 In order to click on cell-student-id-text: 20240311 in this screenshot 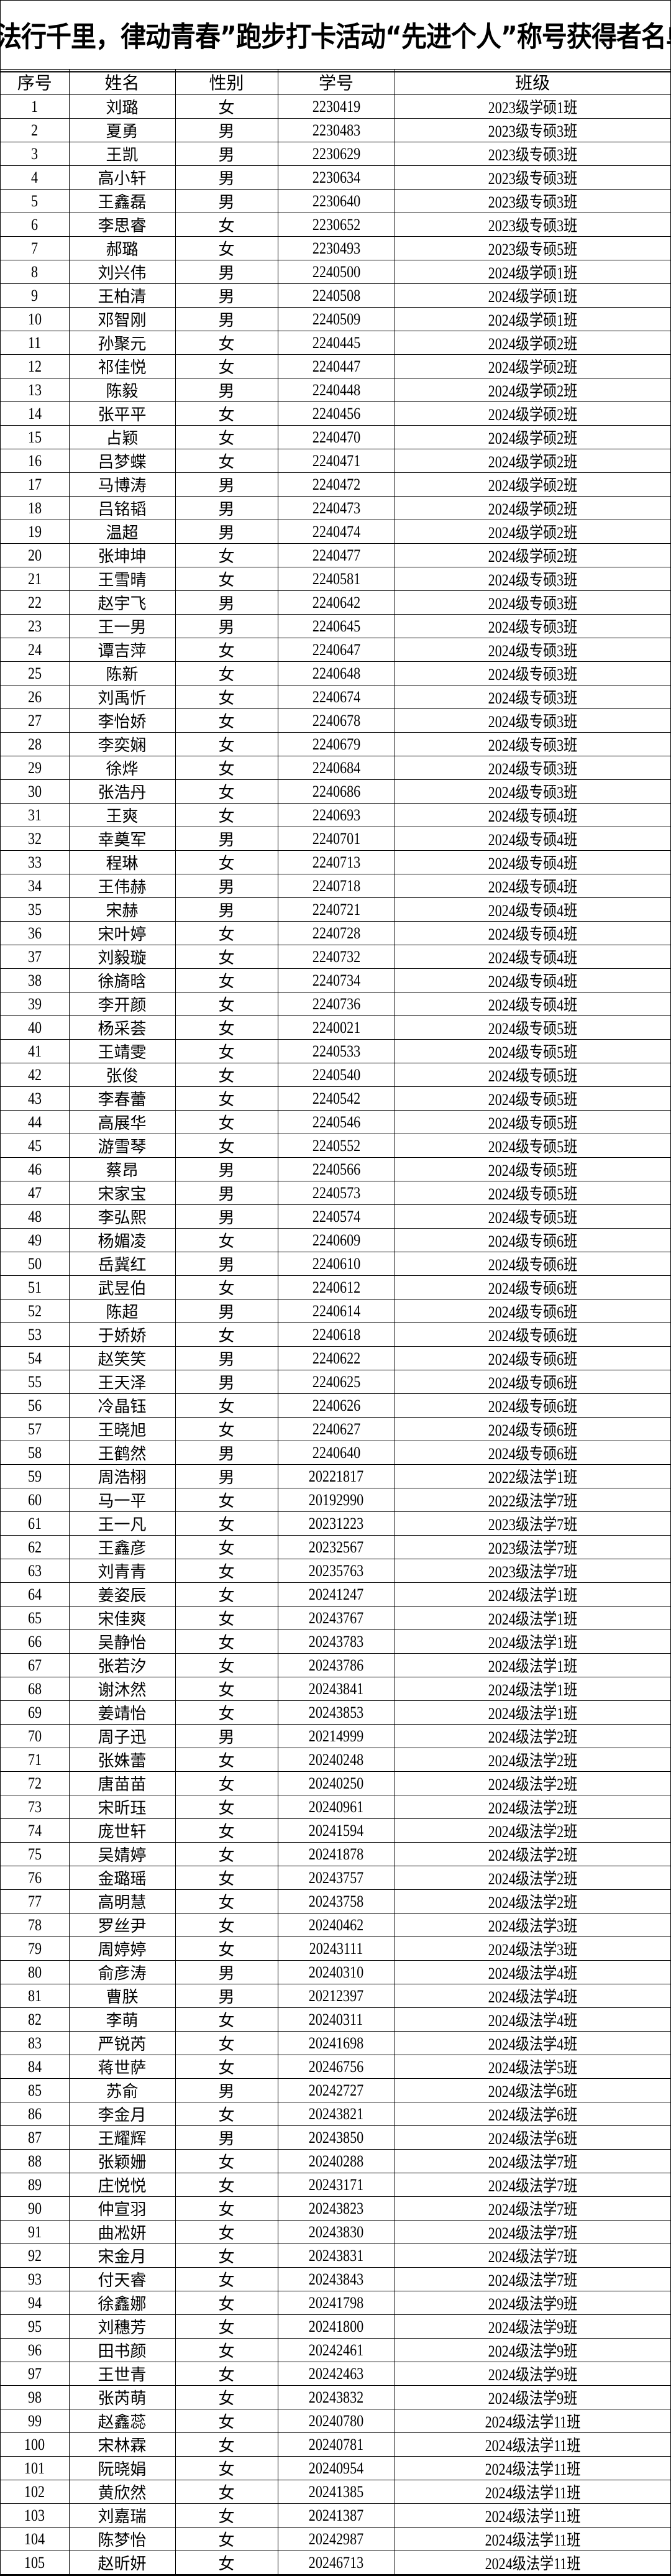, I will do `click(336, 2019)`.